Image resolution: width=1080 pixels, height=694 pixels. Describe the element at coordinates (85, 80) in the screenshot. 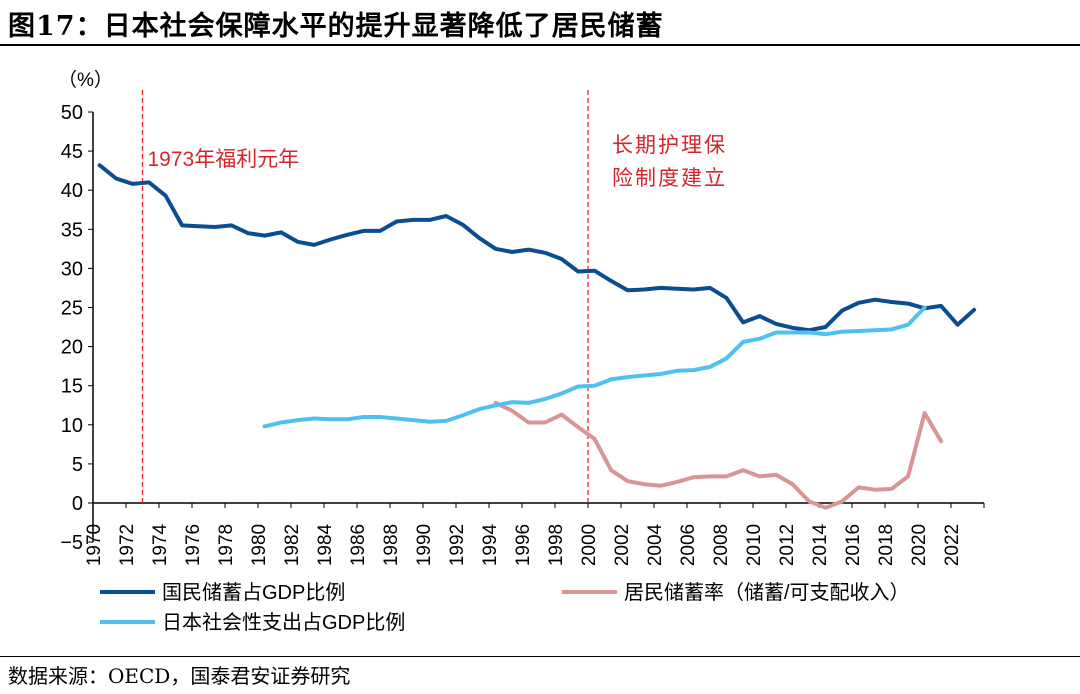

I see `y-axis-label: （%）` at that location.